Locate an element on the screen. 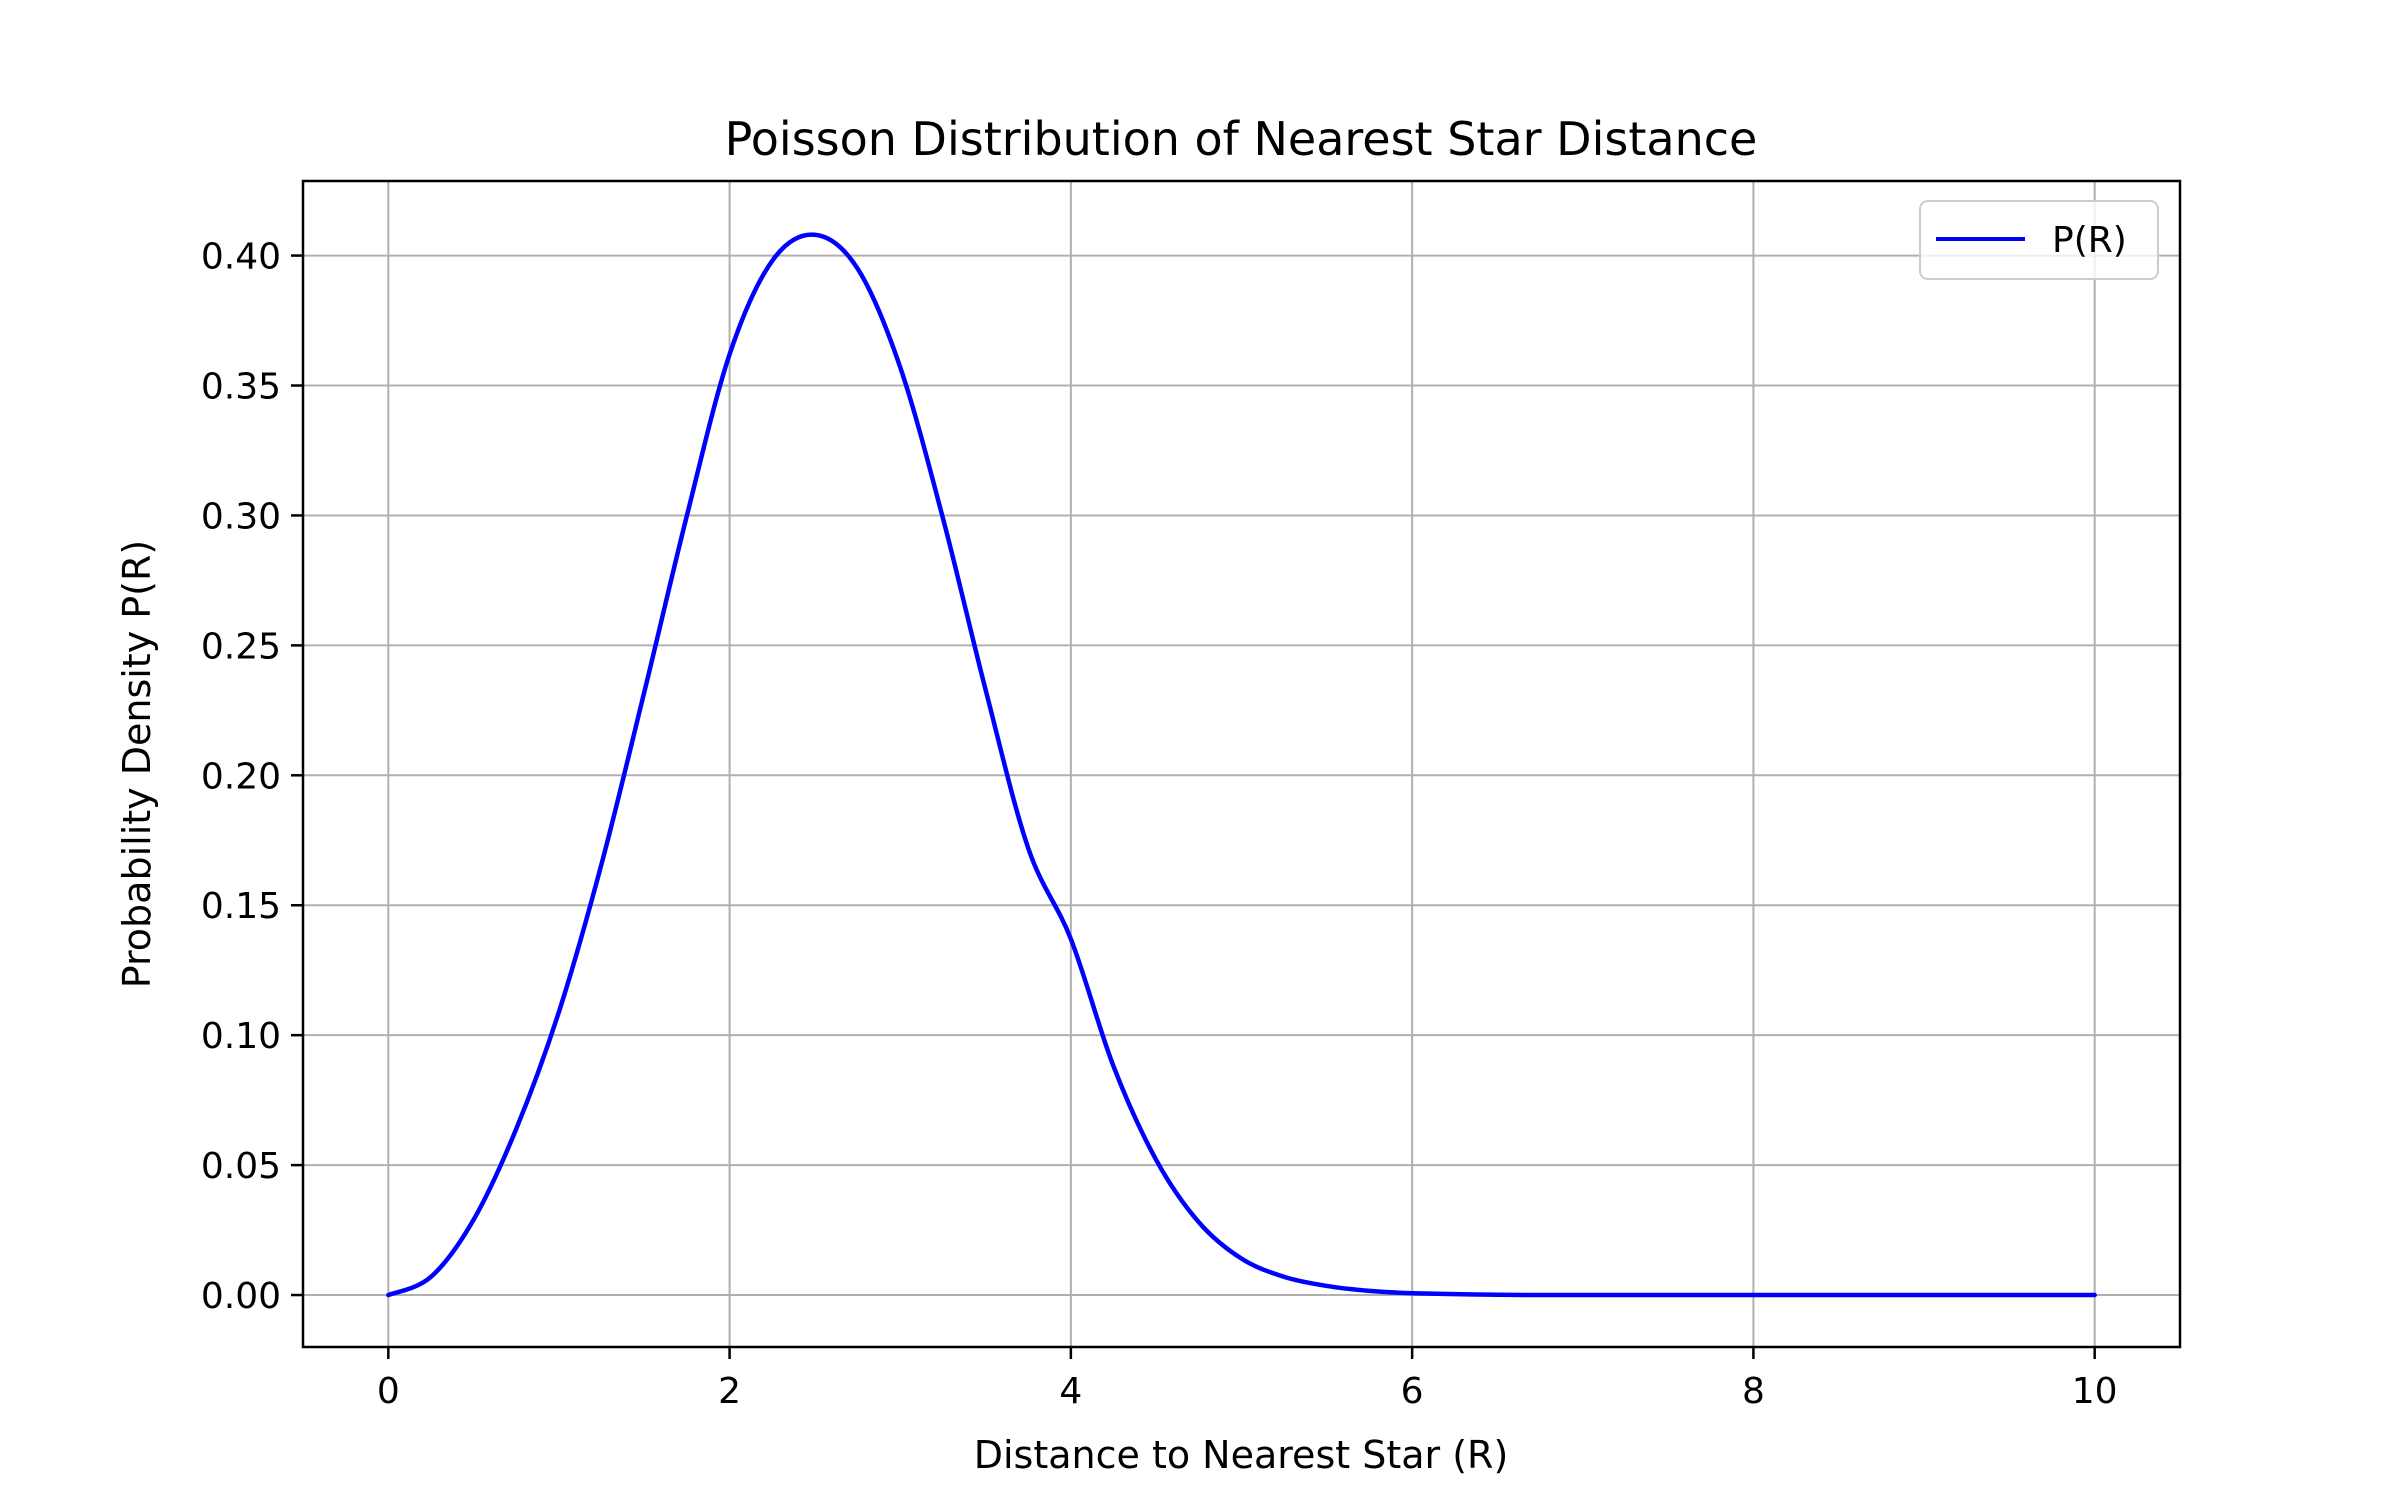 This screenshot has width=2400, height=1500. x-tick-label: 0 is located at coordinates (388, 1391).